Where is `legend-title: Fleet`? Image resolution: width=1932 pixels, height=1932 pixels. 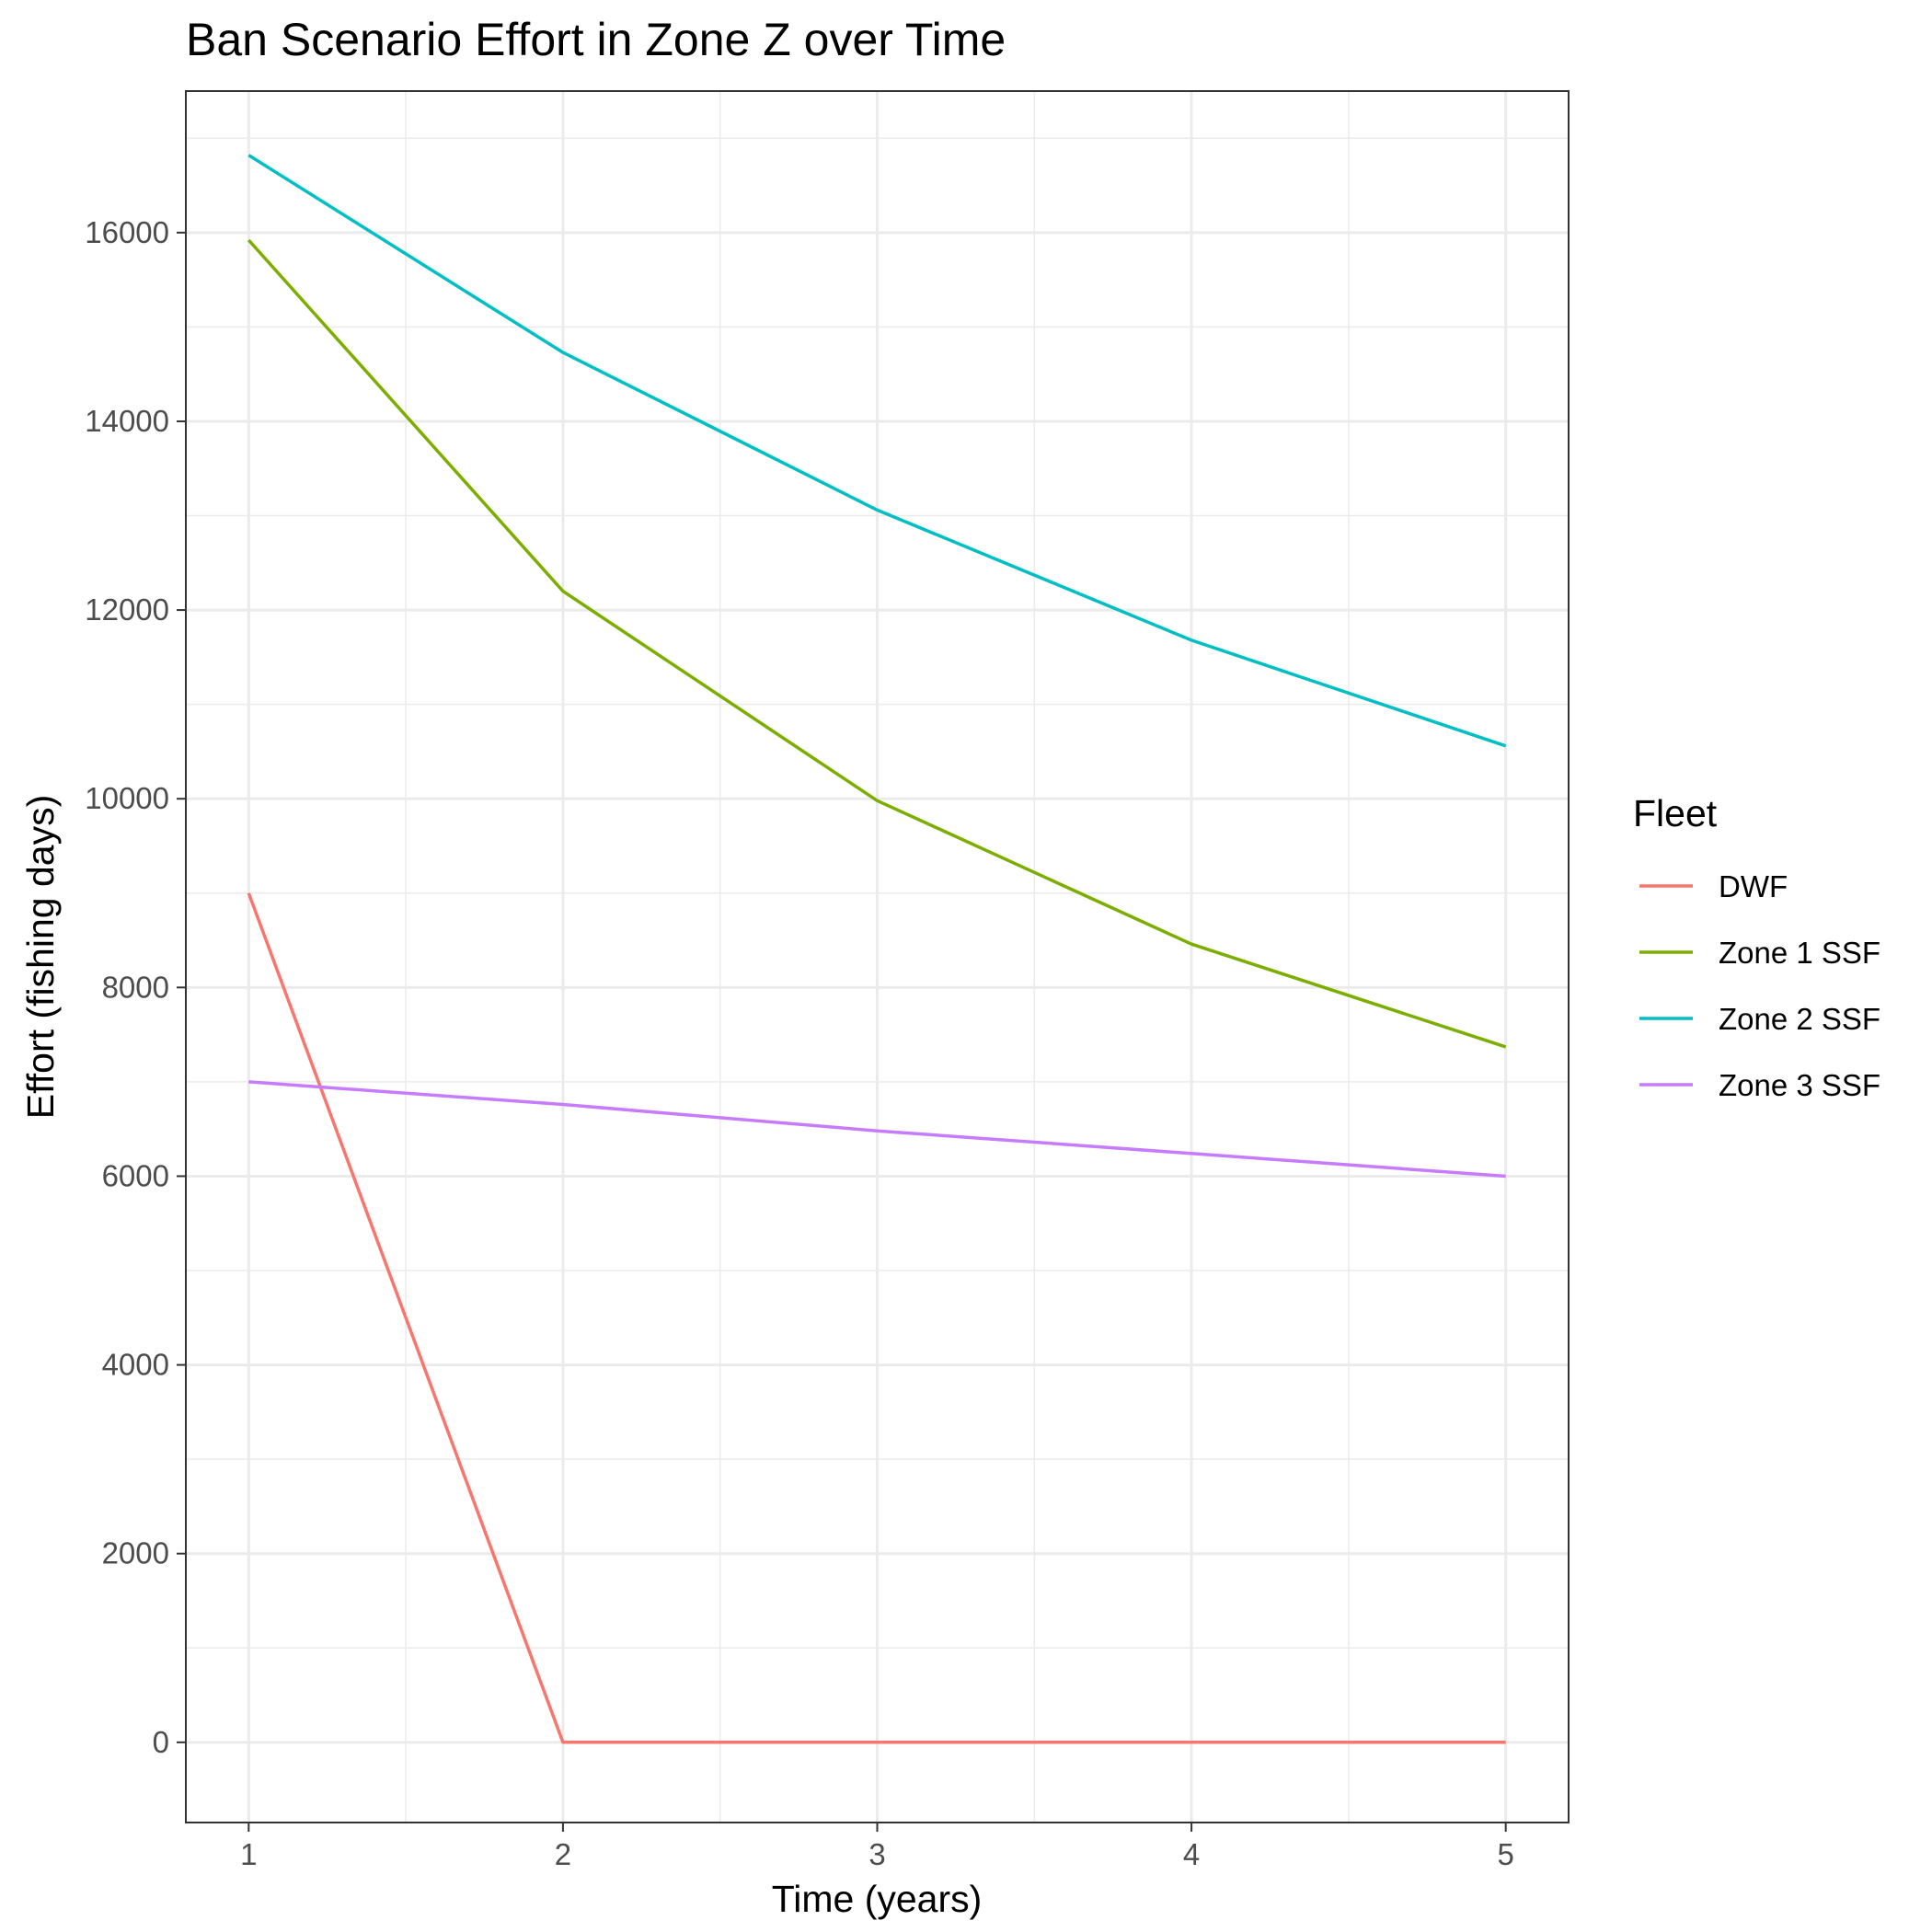
legend-title: Fleet is located at coordinates (1675, 813).